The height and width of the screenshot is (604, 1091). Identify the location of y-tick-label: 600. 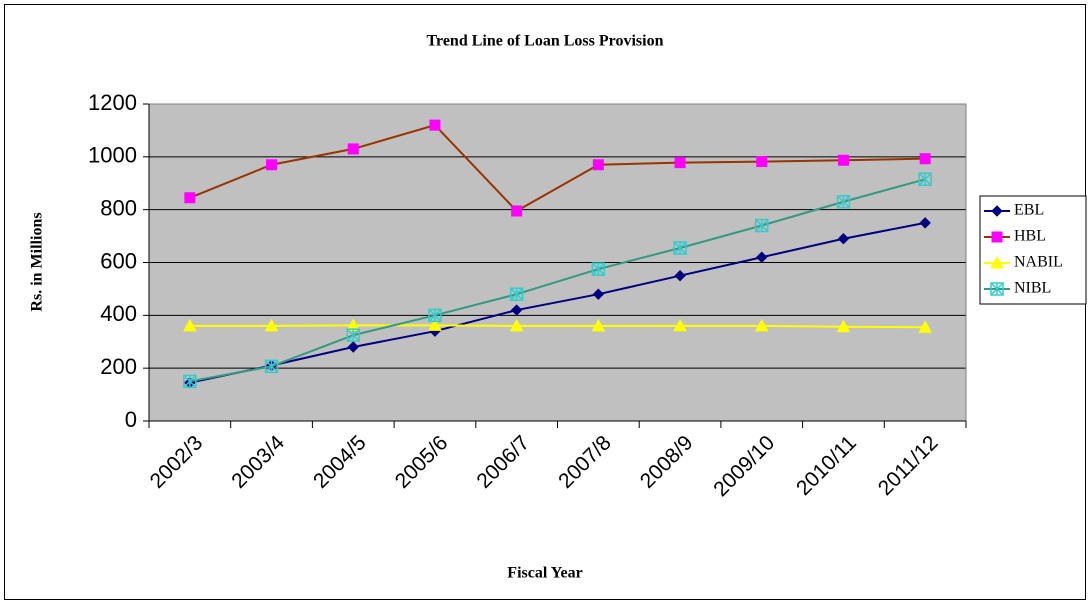
(118, 260).